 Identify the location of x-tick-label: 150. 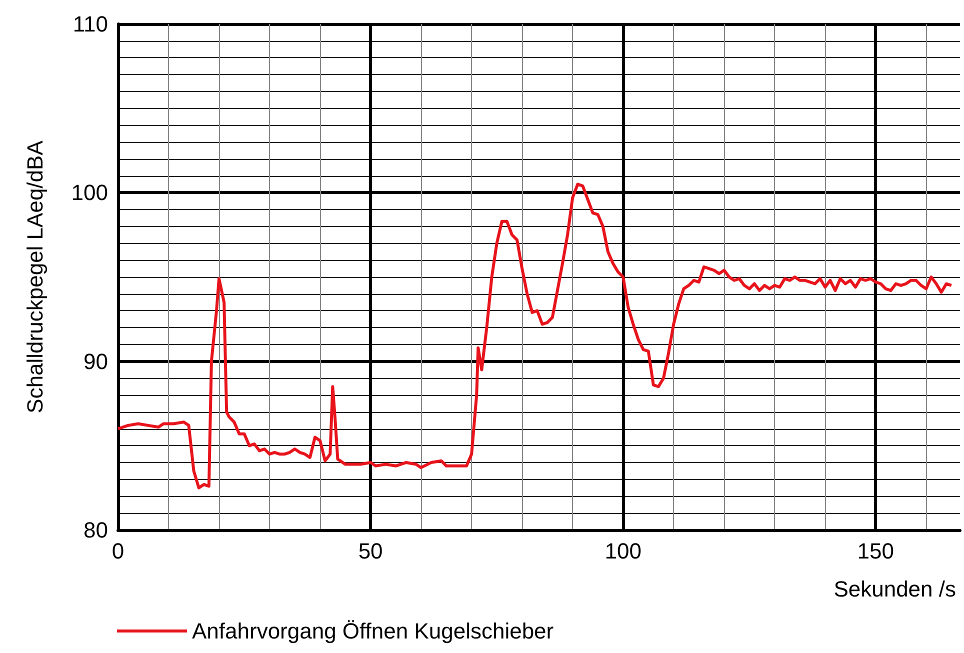
(875, 551).